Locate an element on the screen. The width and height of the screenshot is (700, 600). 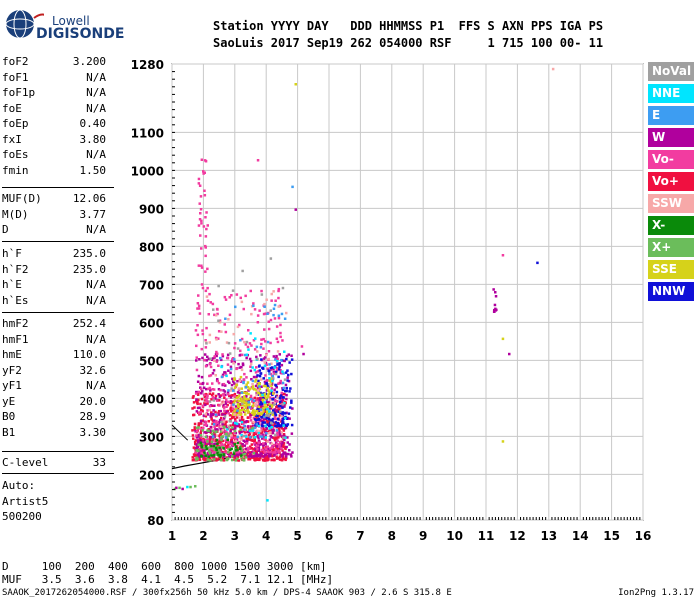
echo-point-e is located at coordinates (266, 433).